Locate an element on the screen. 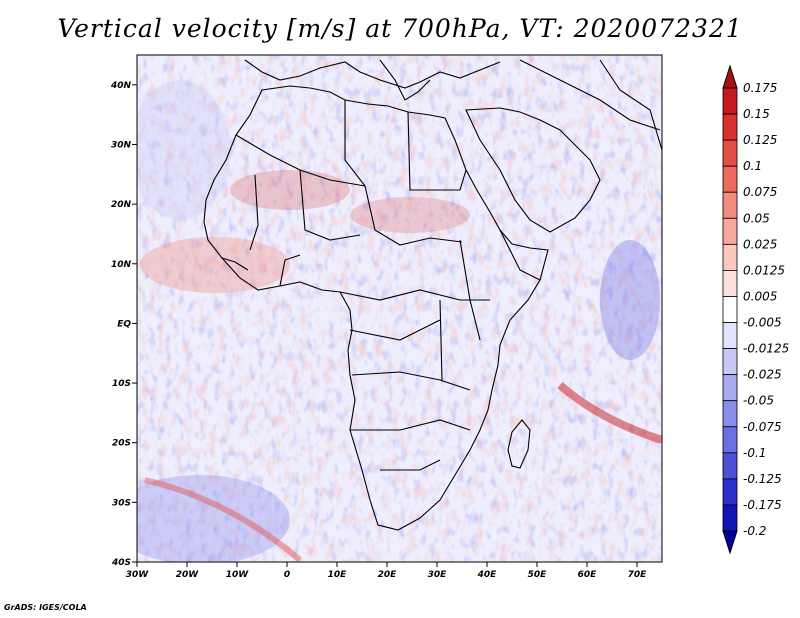 The height and width of the screenshot is (618, 800). latitude-axis: 40N 30N 20N 10N EQ 10S 20S 30S 40S is located at coordinates (123, 324).